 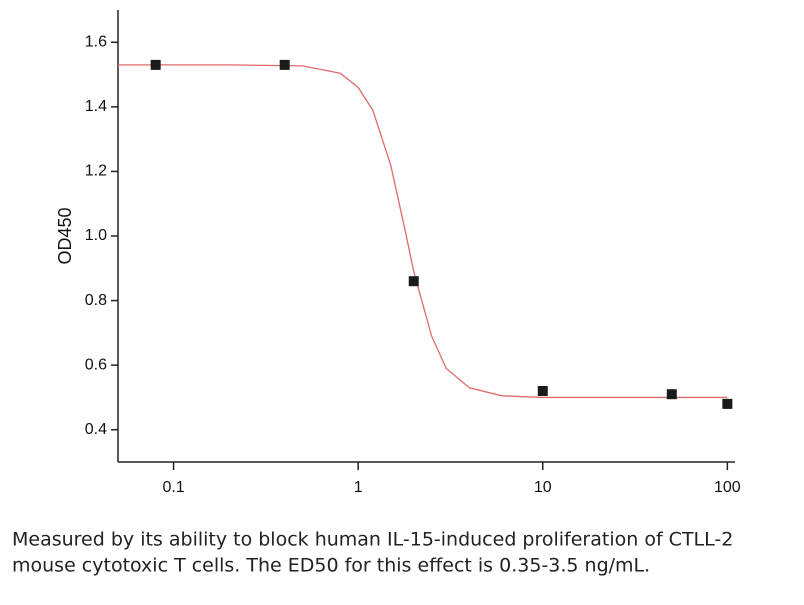 What do you see at coordinates (96, 106) in the screenshot?
I see `y-tick-label: 1.4` at bounding box center [96, 106].